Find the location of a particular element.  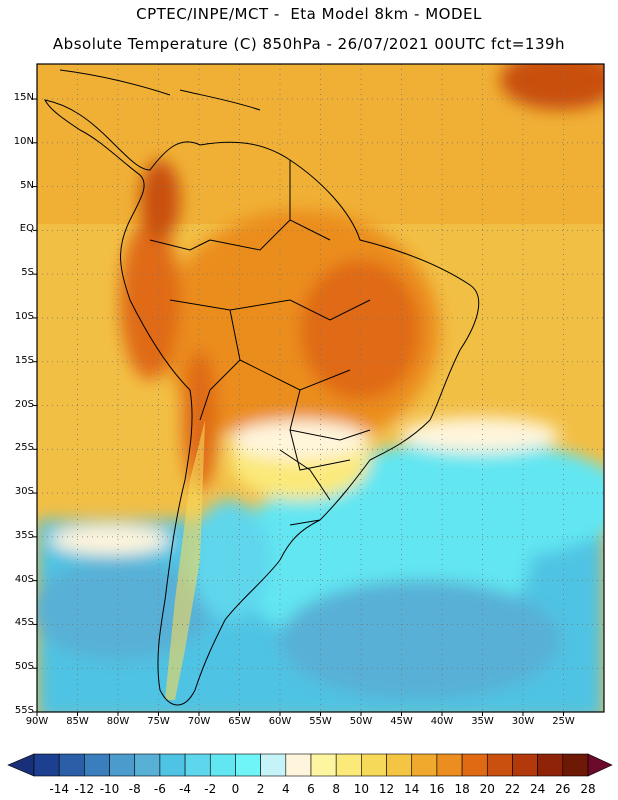

lat-tick-label: 50S is located at coordinates (24, 667).